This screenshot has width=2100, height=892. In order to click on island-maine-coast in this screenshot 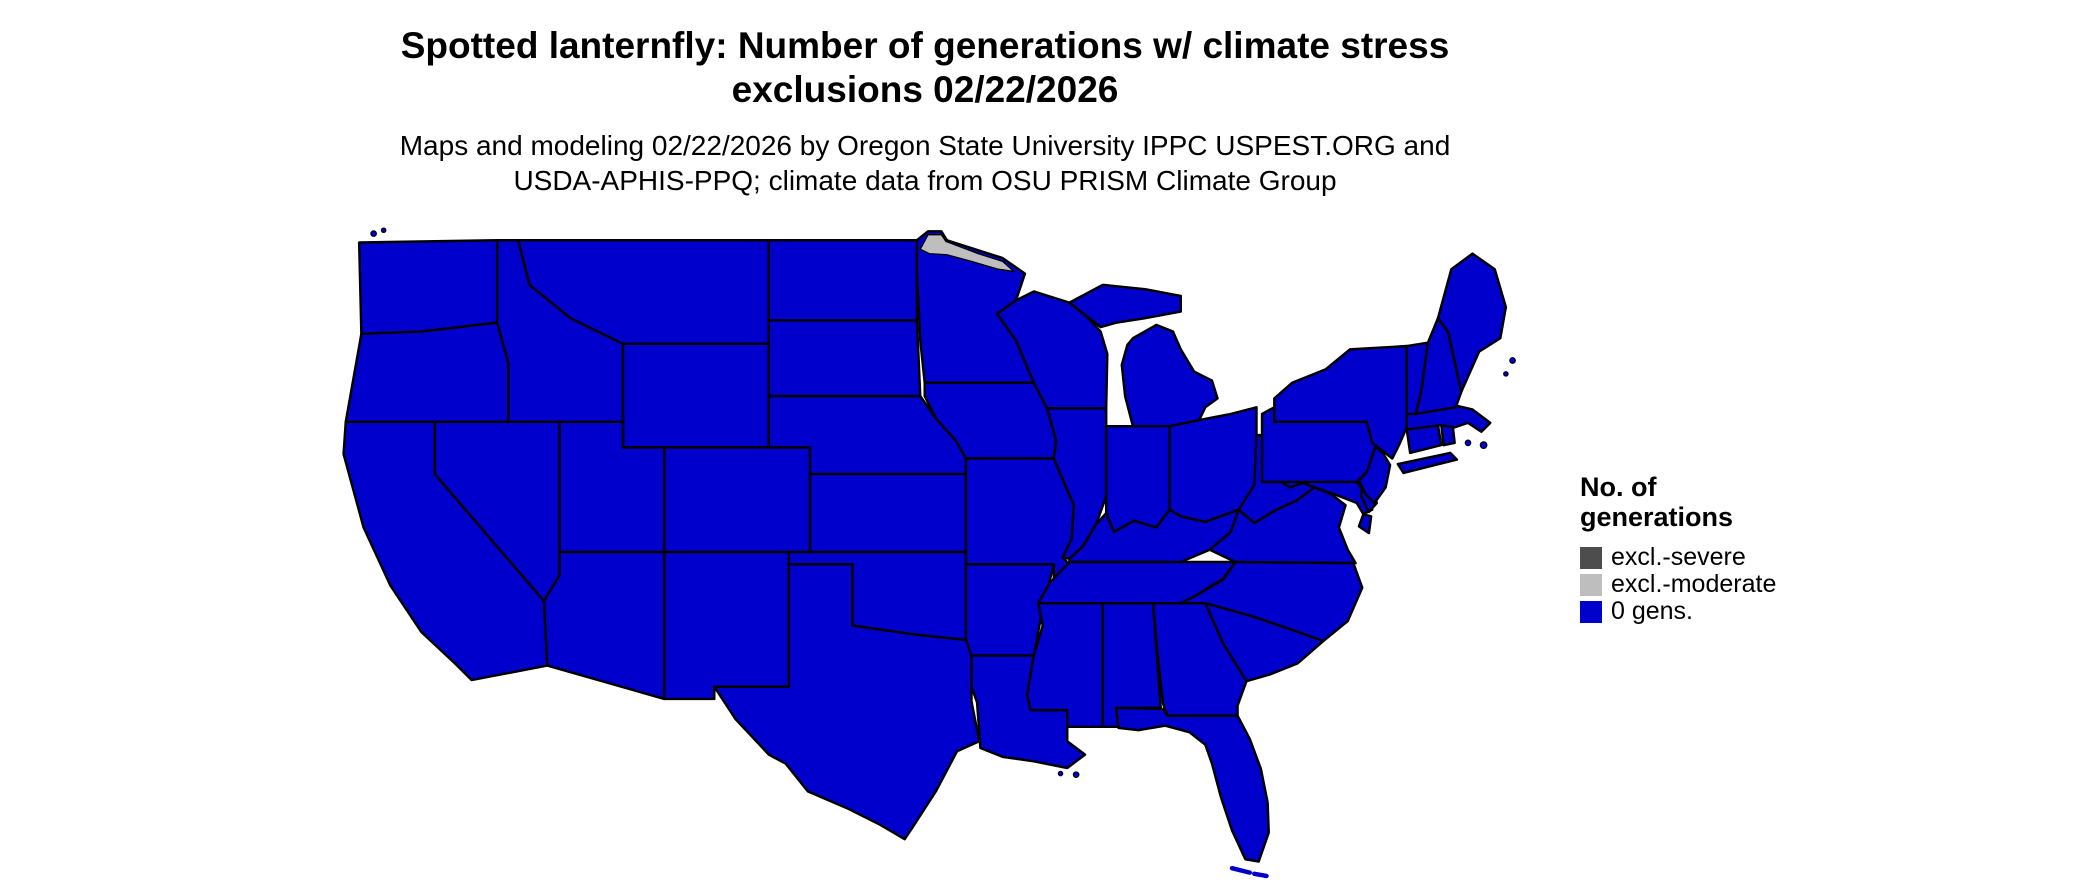, I will do `click(1512, 360)`.